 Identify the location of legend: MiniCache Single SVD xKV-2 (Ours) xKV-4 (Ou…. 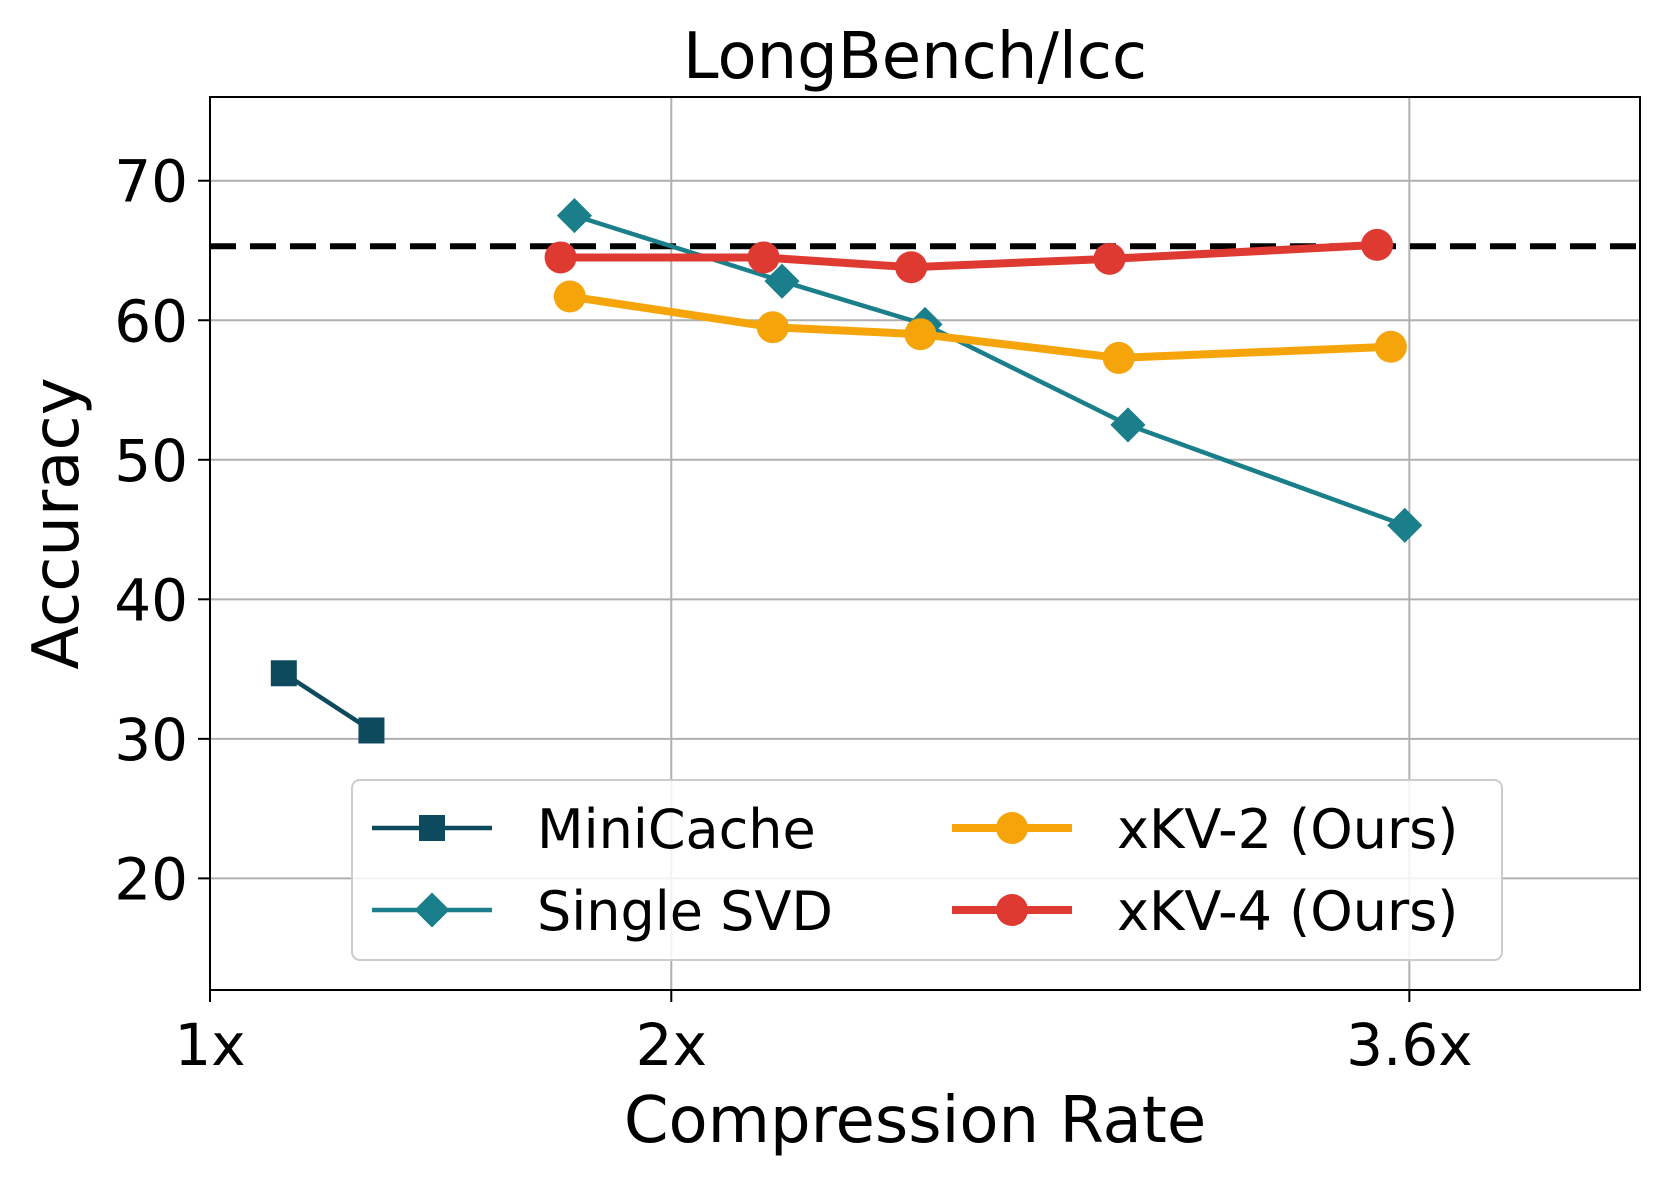
(927, 870).